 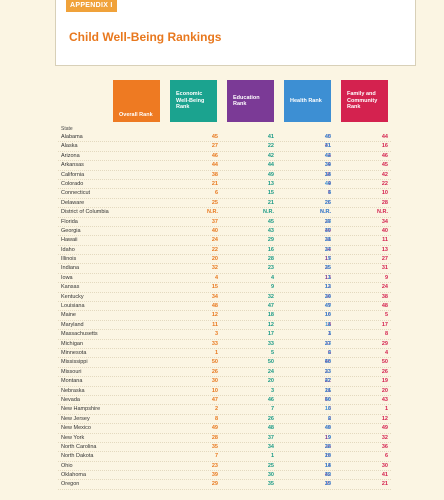 I want to click on overall-rank: 48, so click(x=214, y=306).